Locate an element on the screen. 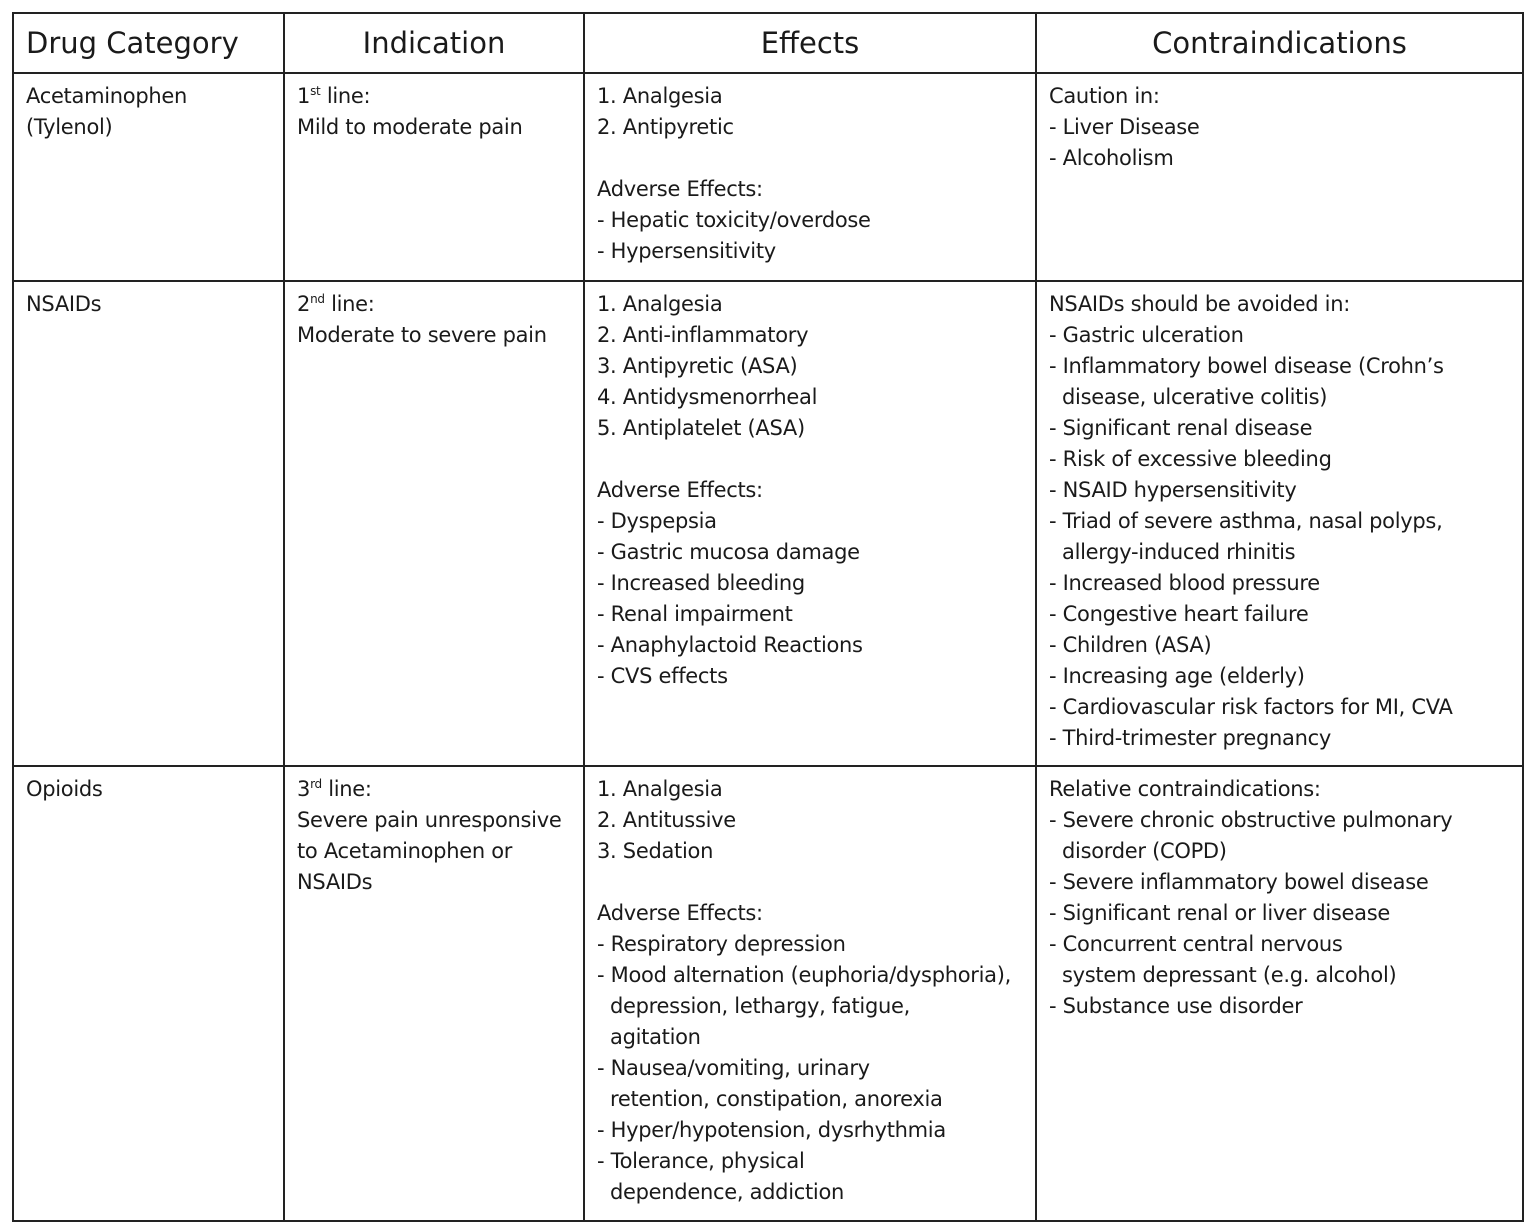  list-item-line: - Inflammatory bowel disease (Crohn’s is located at coordinates (1246, 366).